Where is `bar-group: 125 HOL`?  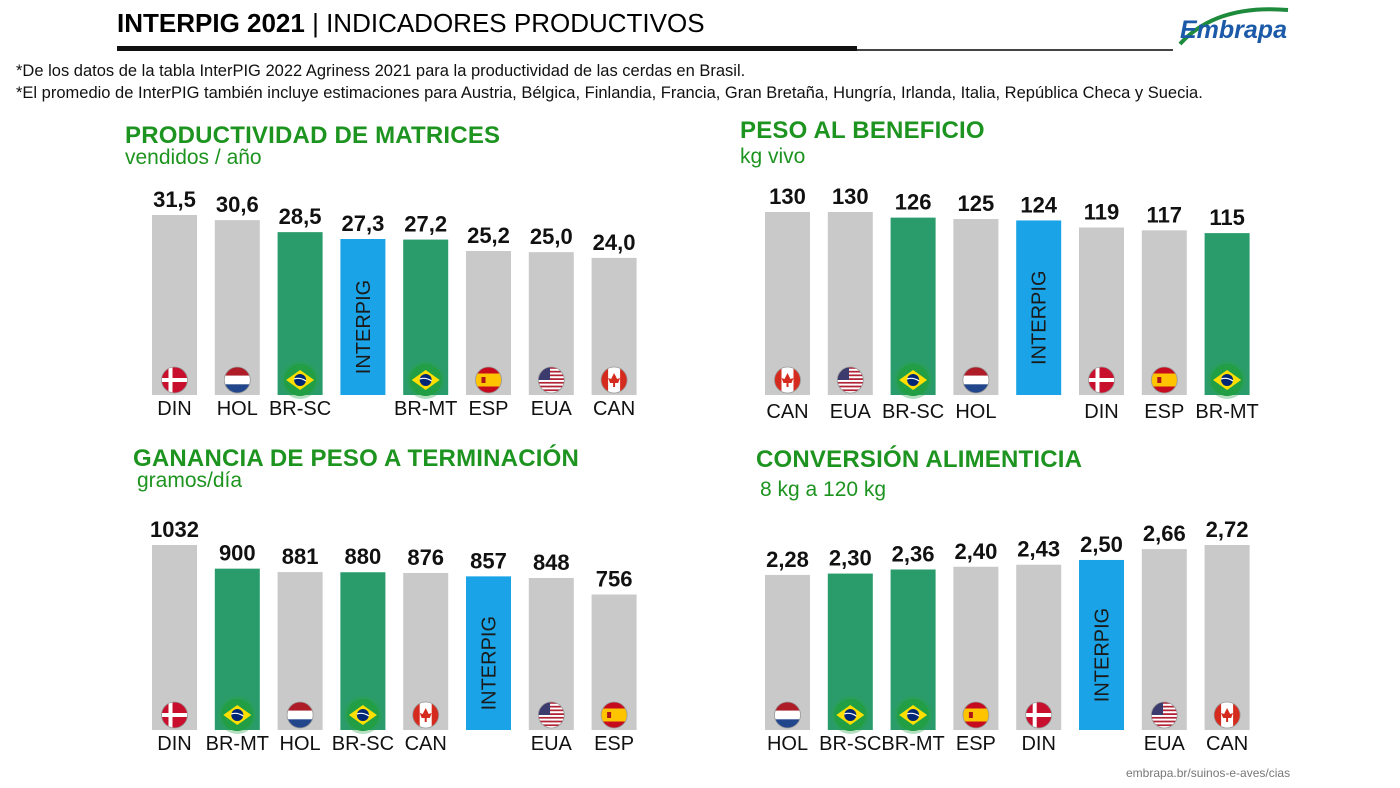
bar-group: 125 HOL is located at coordinates (976, 307).